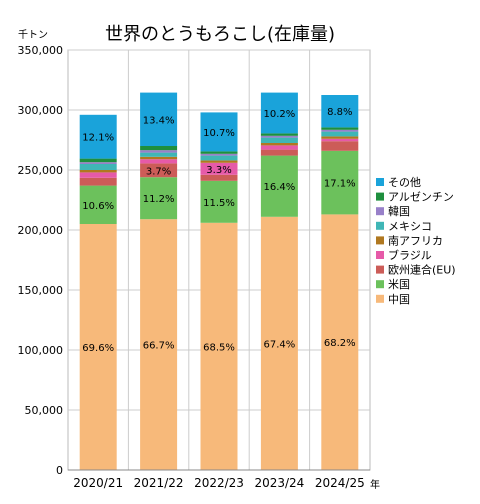 Image resolution: width=480 pixels, height=504 pixels. I want to click on legend-label: その他, so click(404, 182).